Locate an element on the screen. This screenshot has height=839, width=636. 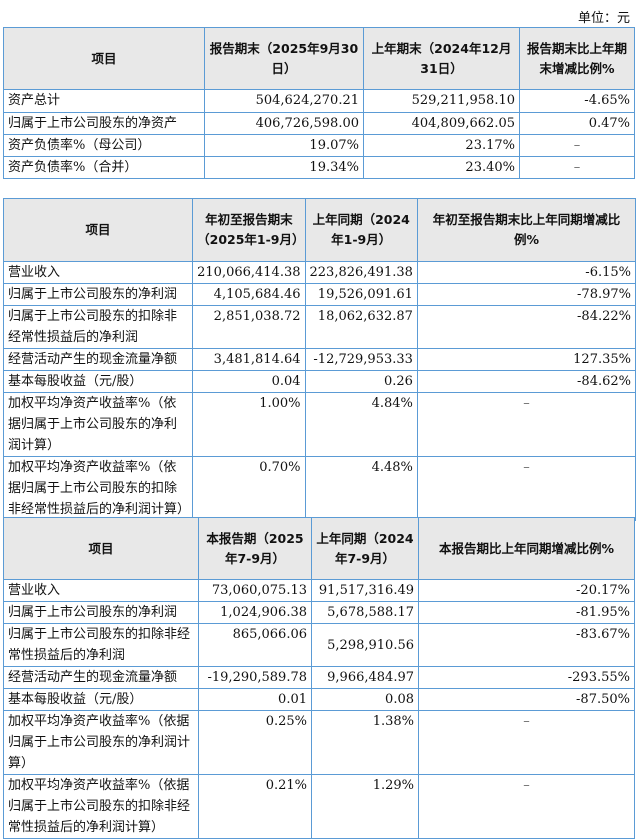
cell-value: -87.50% is located at coordinates (526, 699).